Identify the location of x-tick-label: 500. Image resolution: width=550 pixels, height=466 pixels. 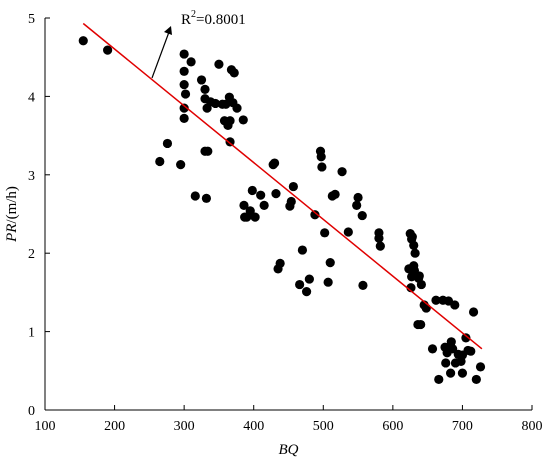
(323, 426).